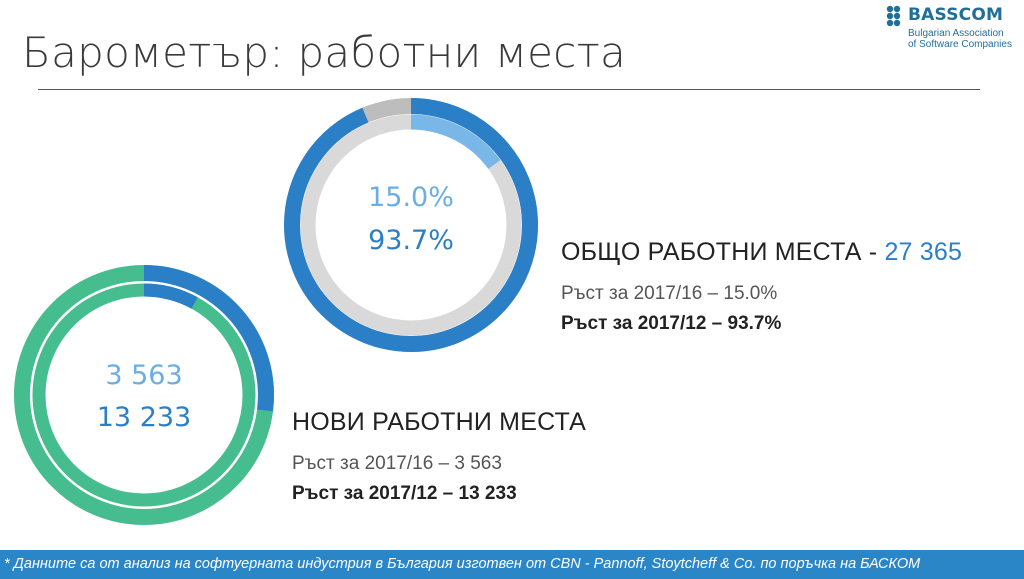  Describe the element at coordinates (411, 197) in the screenshot. I see `total-jobs-growth-1y: 15.0%` at that location.